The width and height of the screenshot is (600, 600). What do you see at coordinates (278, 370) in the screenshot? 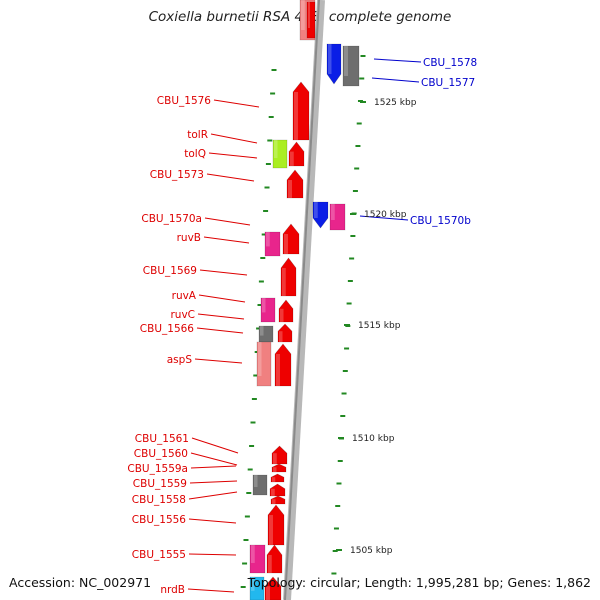
I see `gene-asps-red-shade` at bounding box center [278, 370].